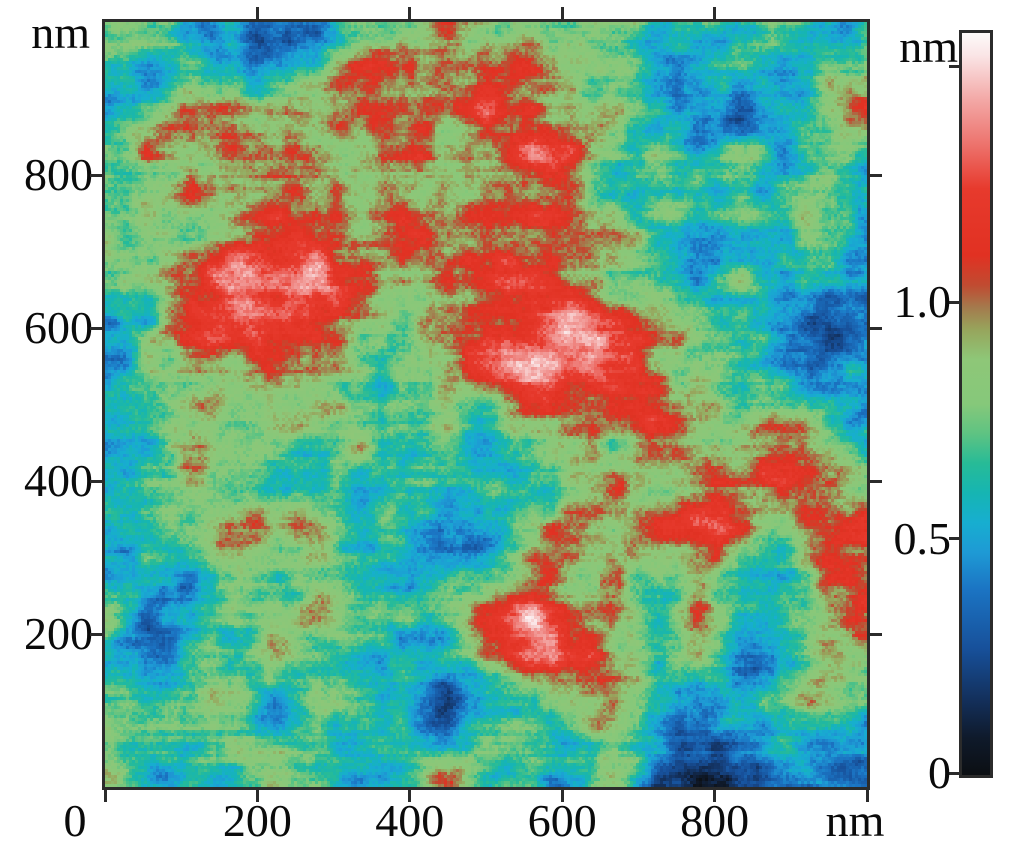  I want to click on x-axis-tick-label: 400, so click(410, 820).